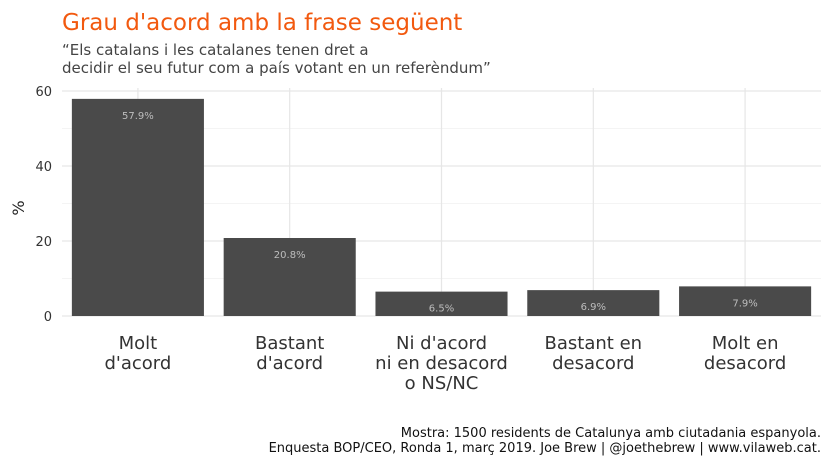 The width and height of the screenshot is (829, 466). Describe the element at coordinates (262, 23) in the screenshot. I see `chart-title: Grau d'acord amb la frase següent` at that location.